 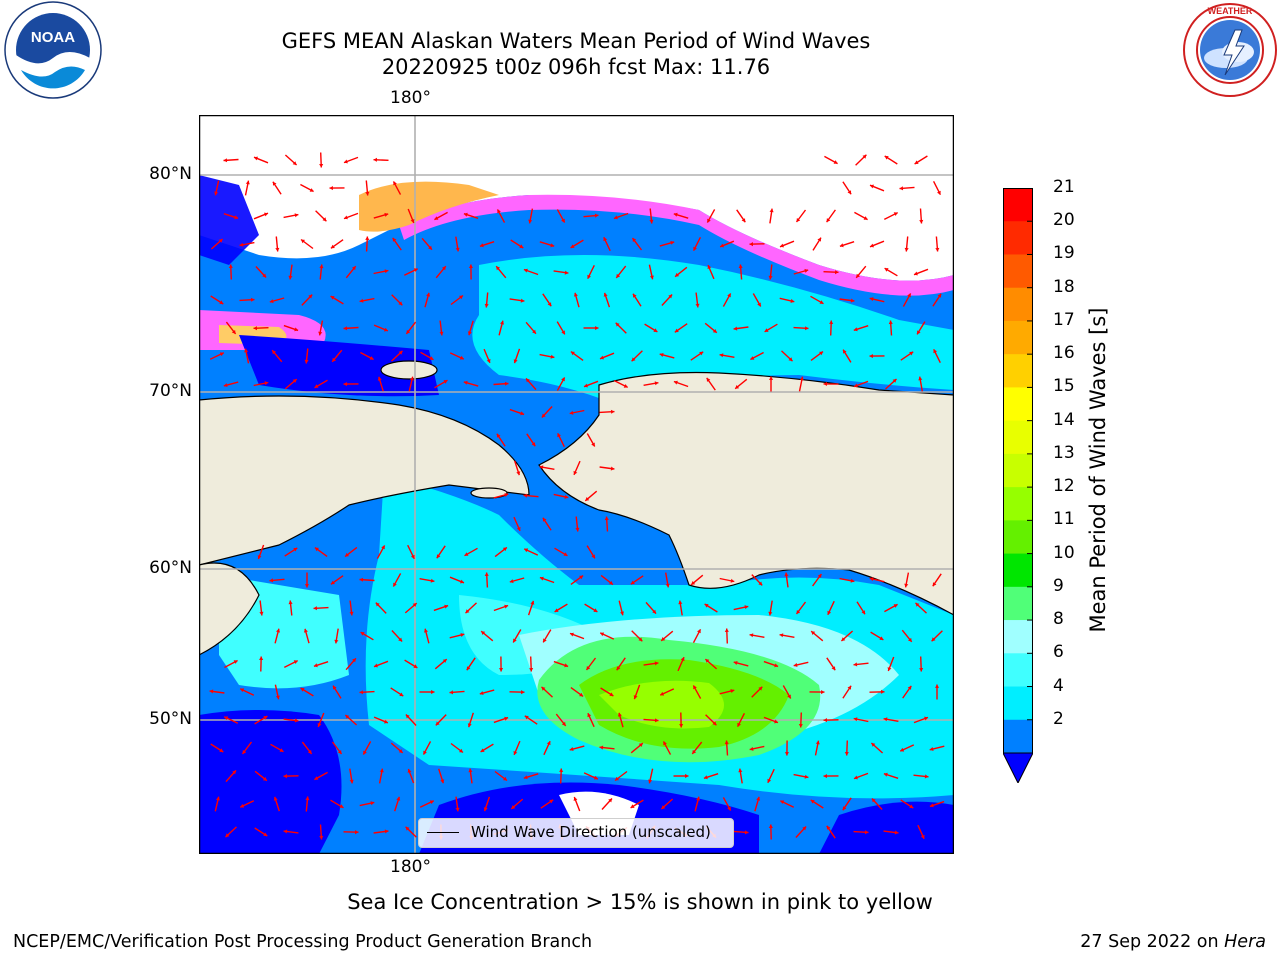 I want to click on colorbar-tick-label: 20, so click(x=1064, y=220).